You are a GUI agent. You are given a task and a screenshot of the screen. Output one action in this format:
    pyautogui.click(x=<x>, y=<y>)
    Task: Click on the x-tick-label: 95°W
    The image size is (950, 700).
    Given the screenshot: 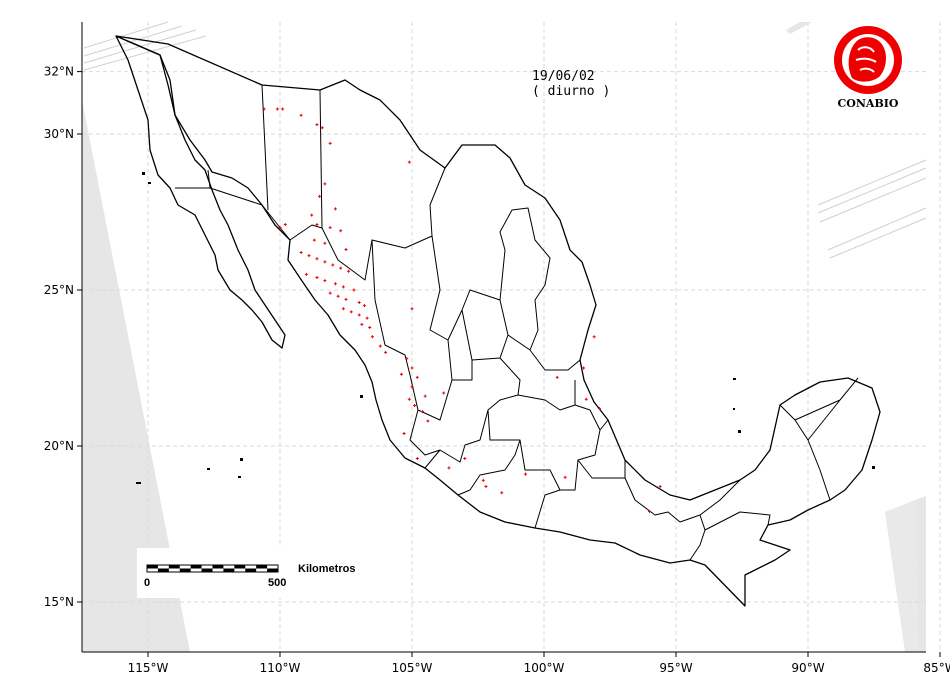 What is the action you would take?
    pyautogui.click(x=675, y=668)
    